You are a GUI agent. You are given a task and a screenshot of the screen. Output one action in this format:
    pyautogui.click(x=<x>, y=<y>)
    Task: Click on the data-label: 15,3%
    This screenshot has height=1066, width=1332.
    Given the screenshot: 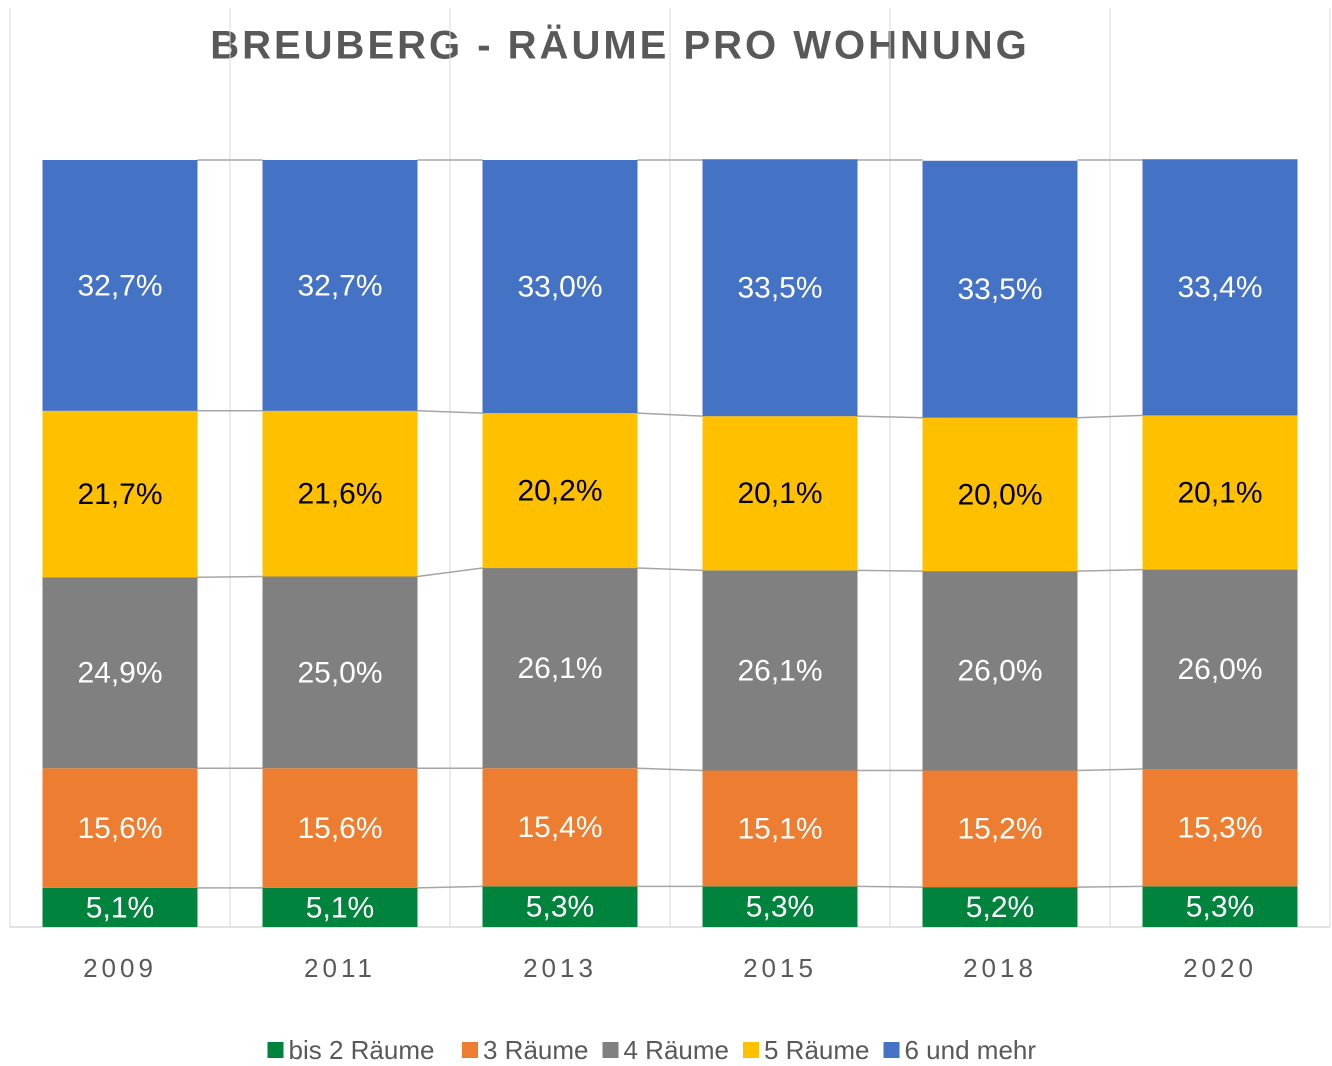 What is the action you would take?
    pyautogui.click(x=1219, y=828)
    